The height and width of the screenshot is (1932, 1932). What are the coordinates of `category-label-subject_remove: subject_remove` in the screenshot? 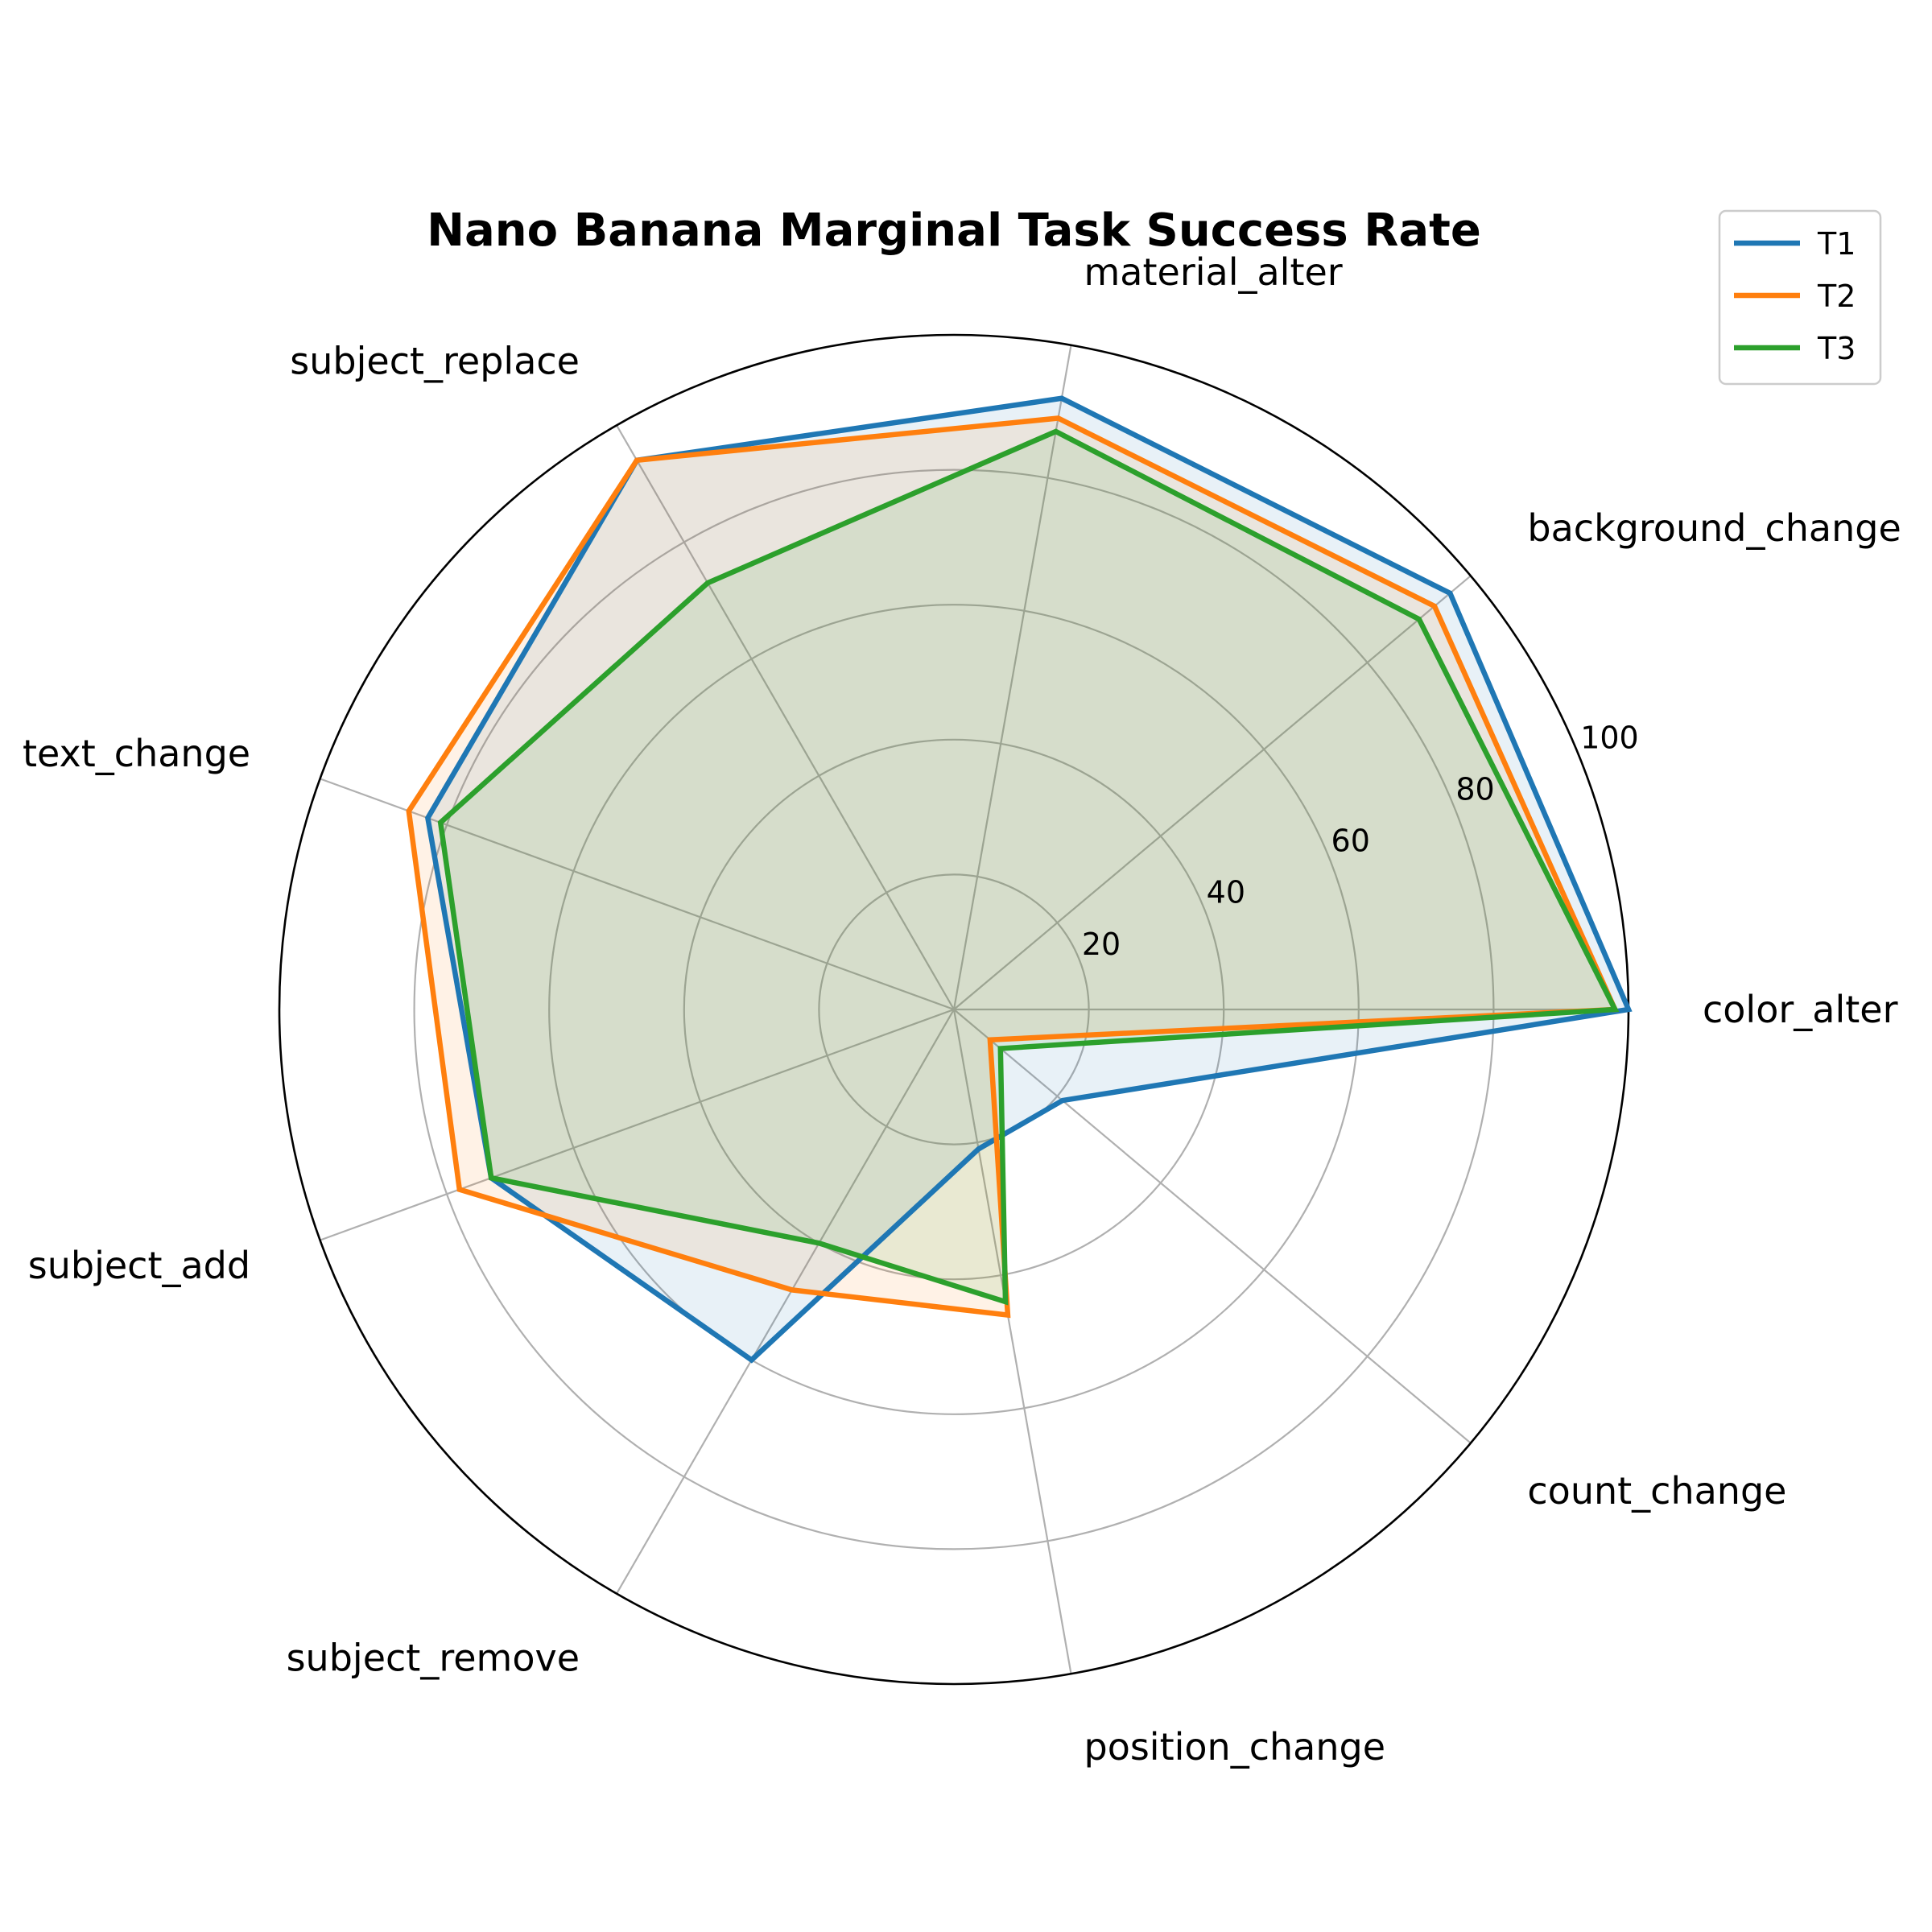 It's located at (433, 1657).